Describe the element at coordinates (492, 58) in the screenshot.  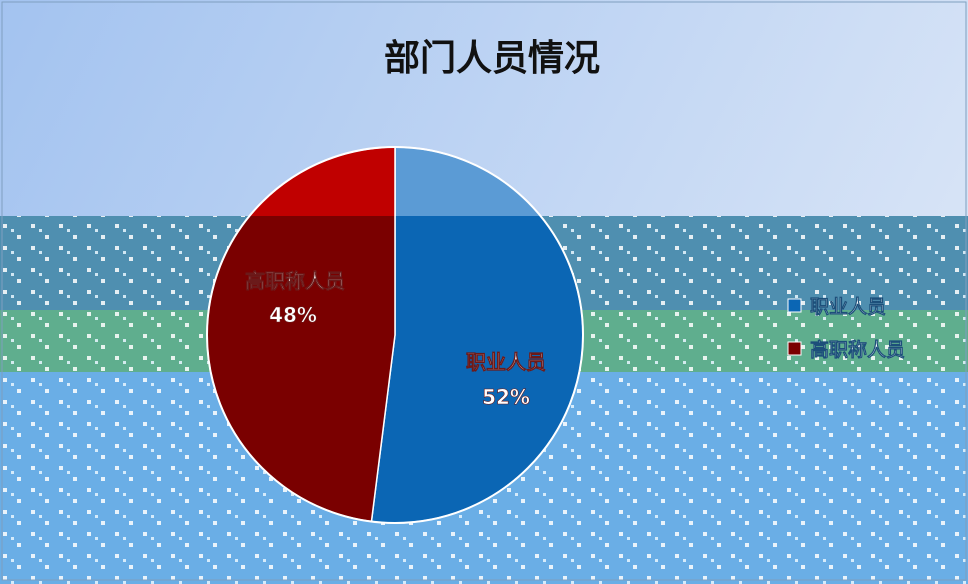
I see `chart-title: 部门人员情况` at that location.